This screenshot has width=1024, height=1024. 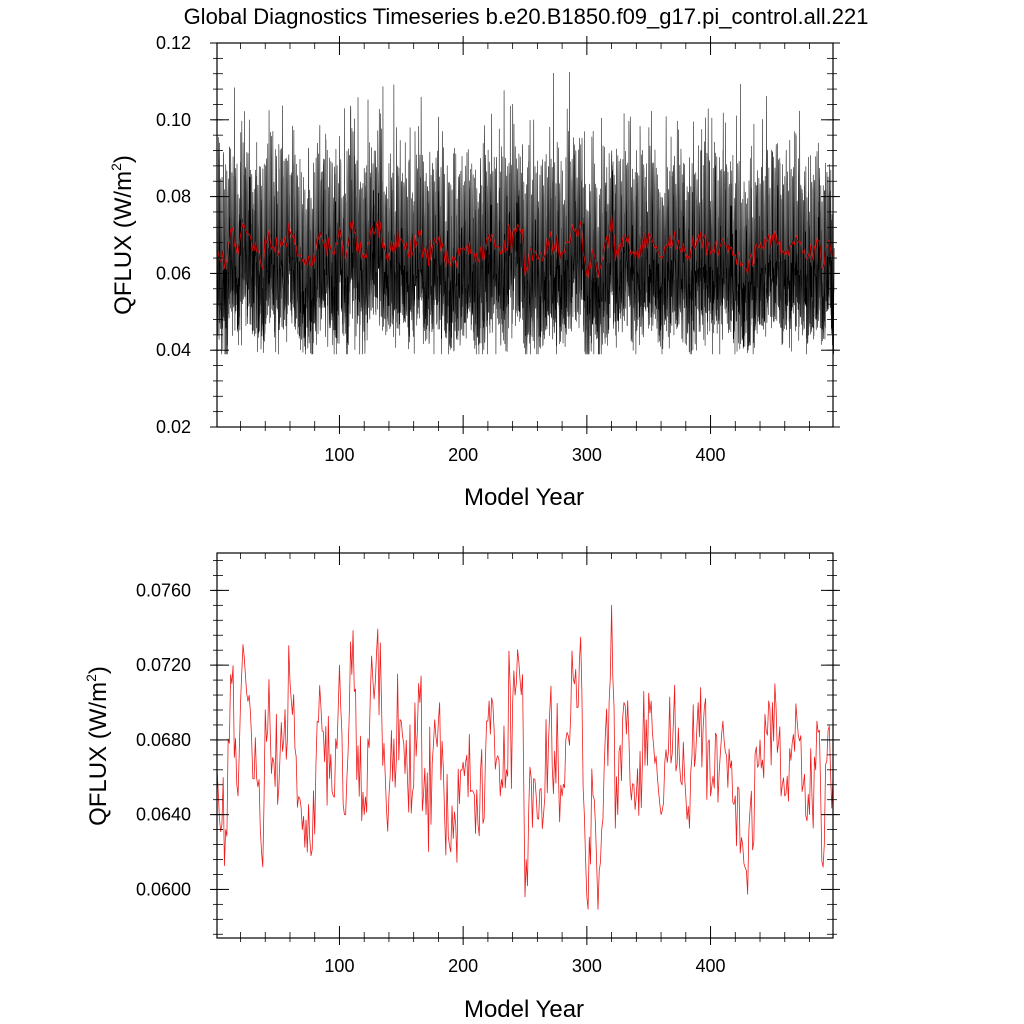 I want to click on top-y-axis-label-close: ), so click(x=123, y=159).